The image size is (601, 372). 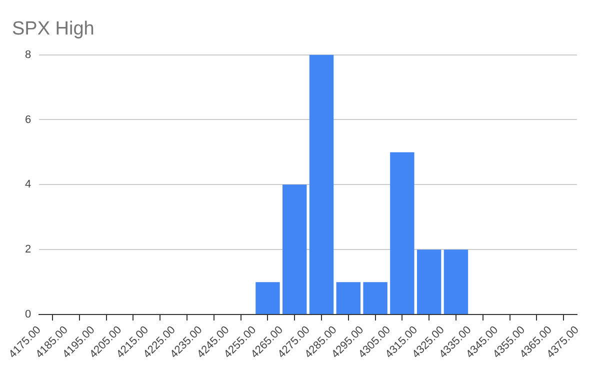 I want to click on y-tick-label: 0, so click(x=28, y=314).